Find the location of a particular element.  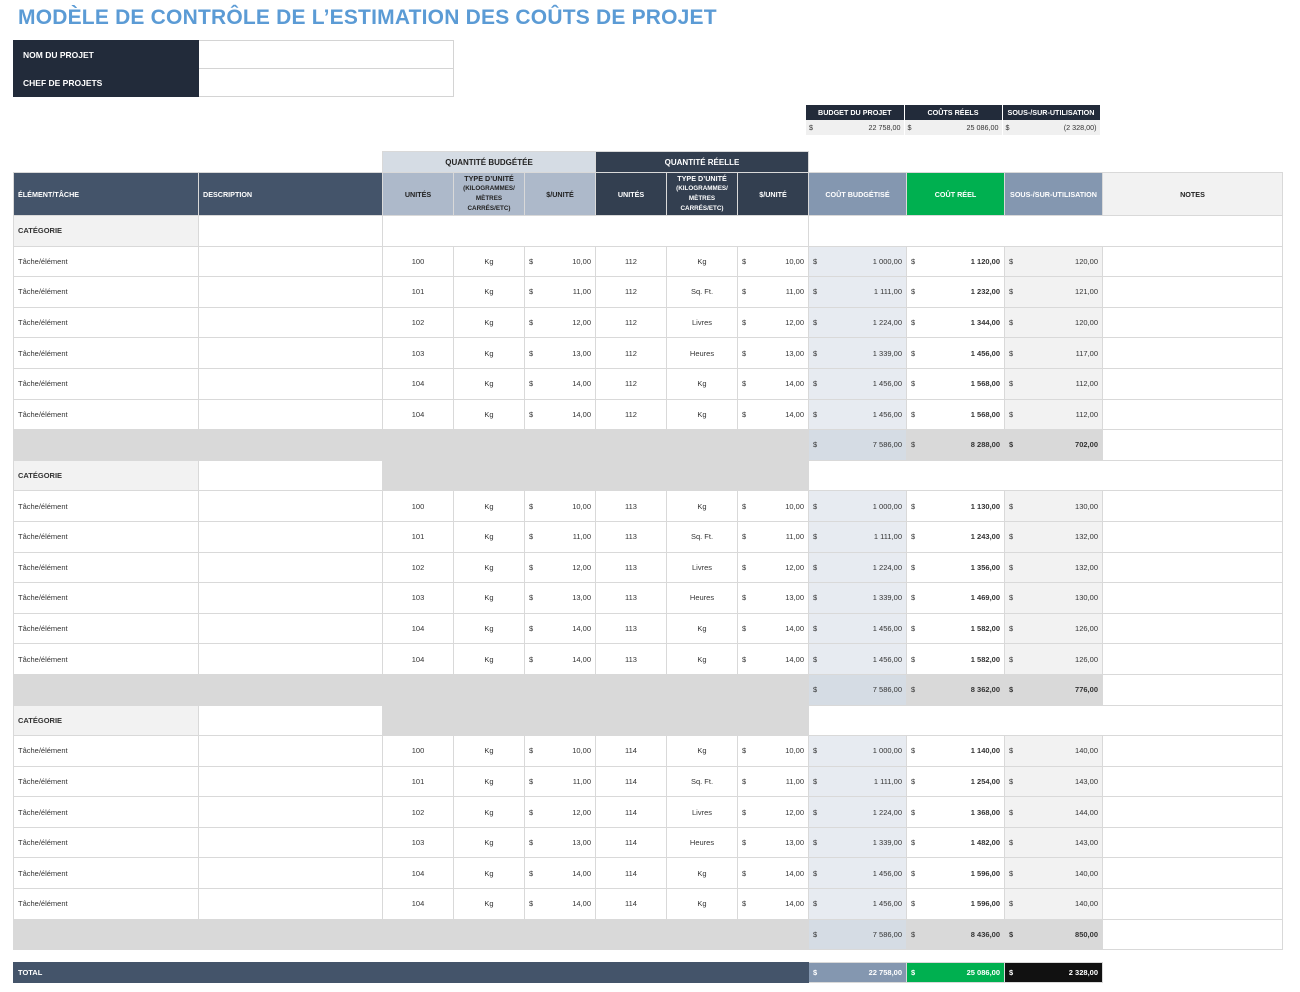

actual-cost-cell: $1 254,00 is located at coordinates (955, 781).